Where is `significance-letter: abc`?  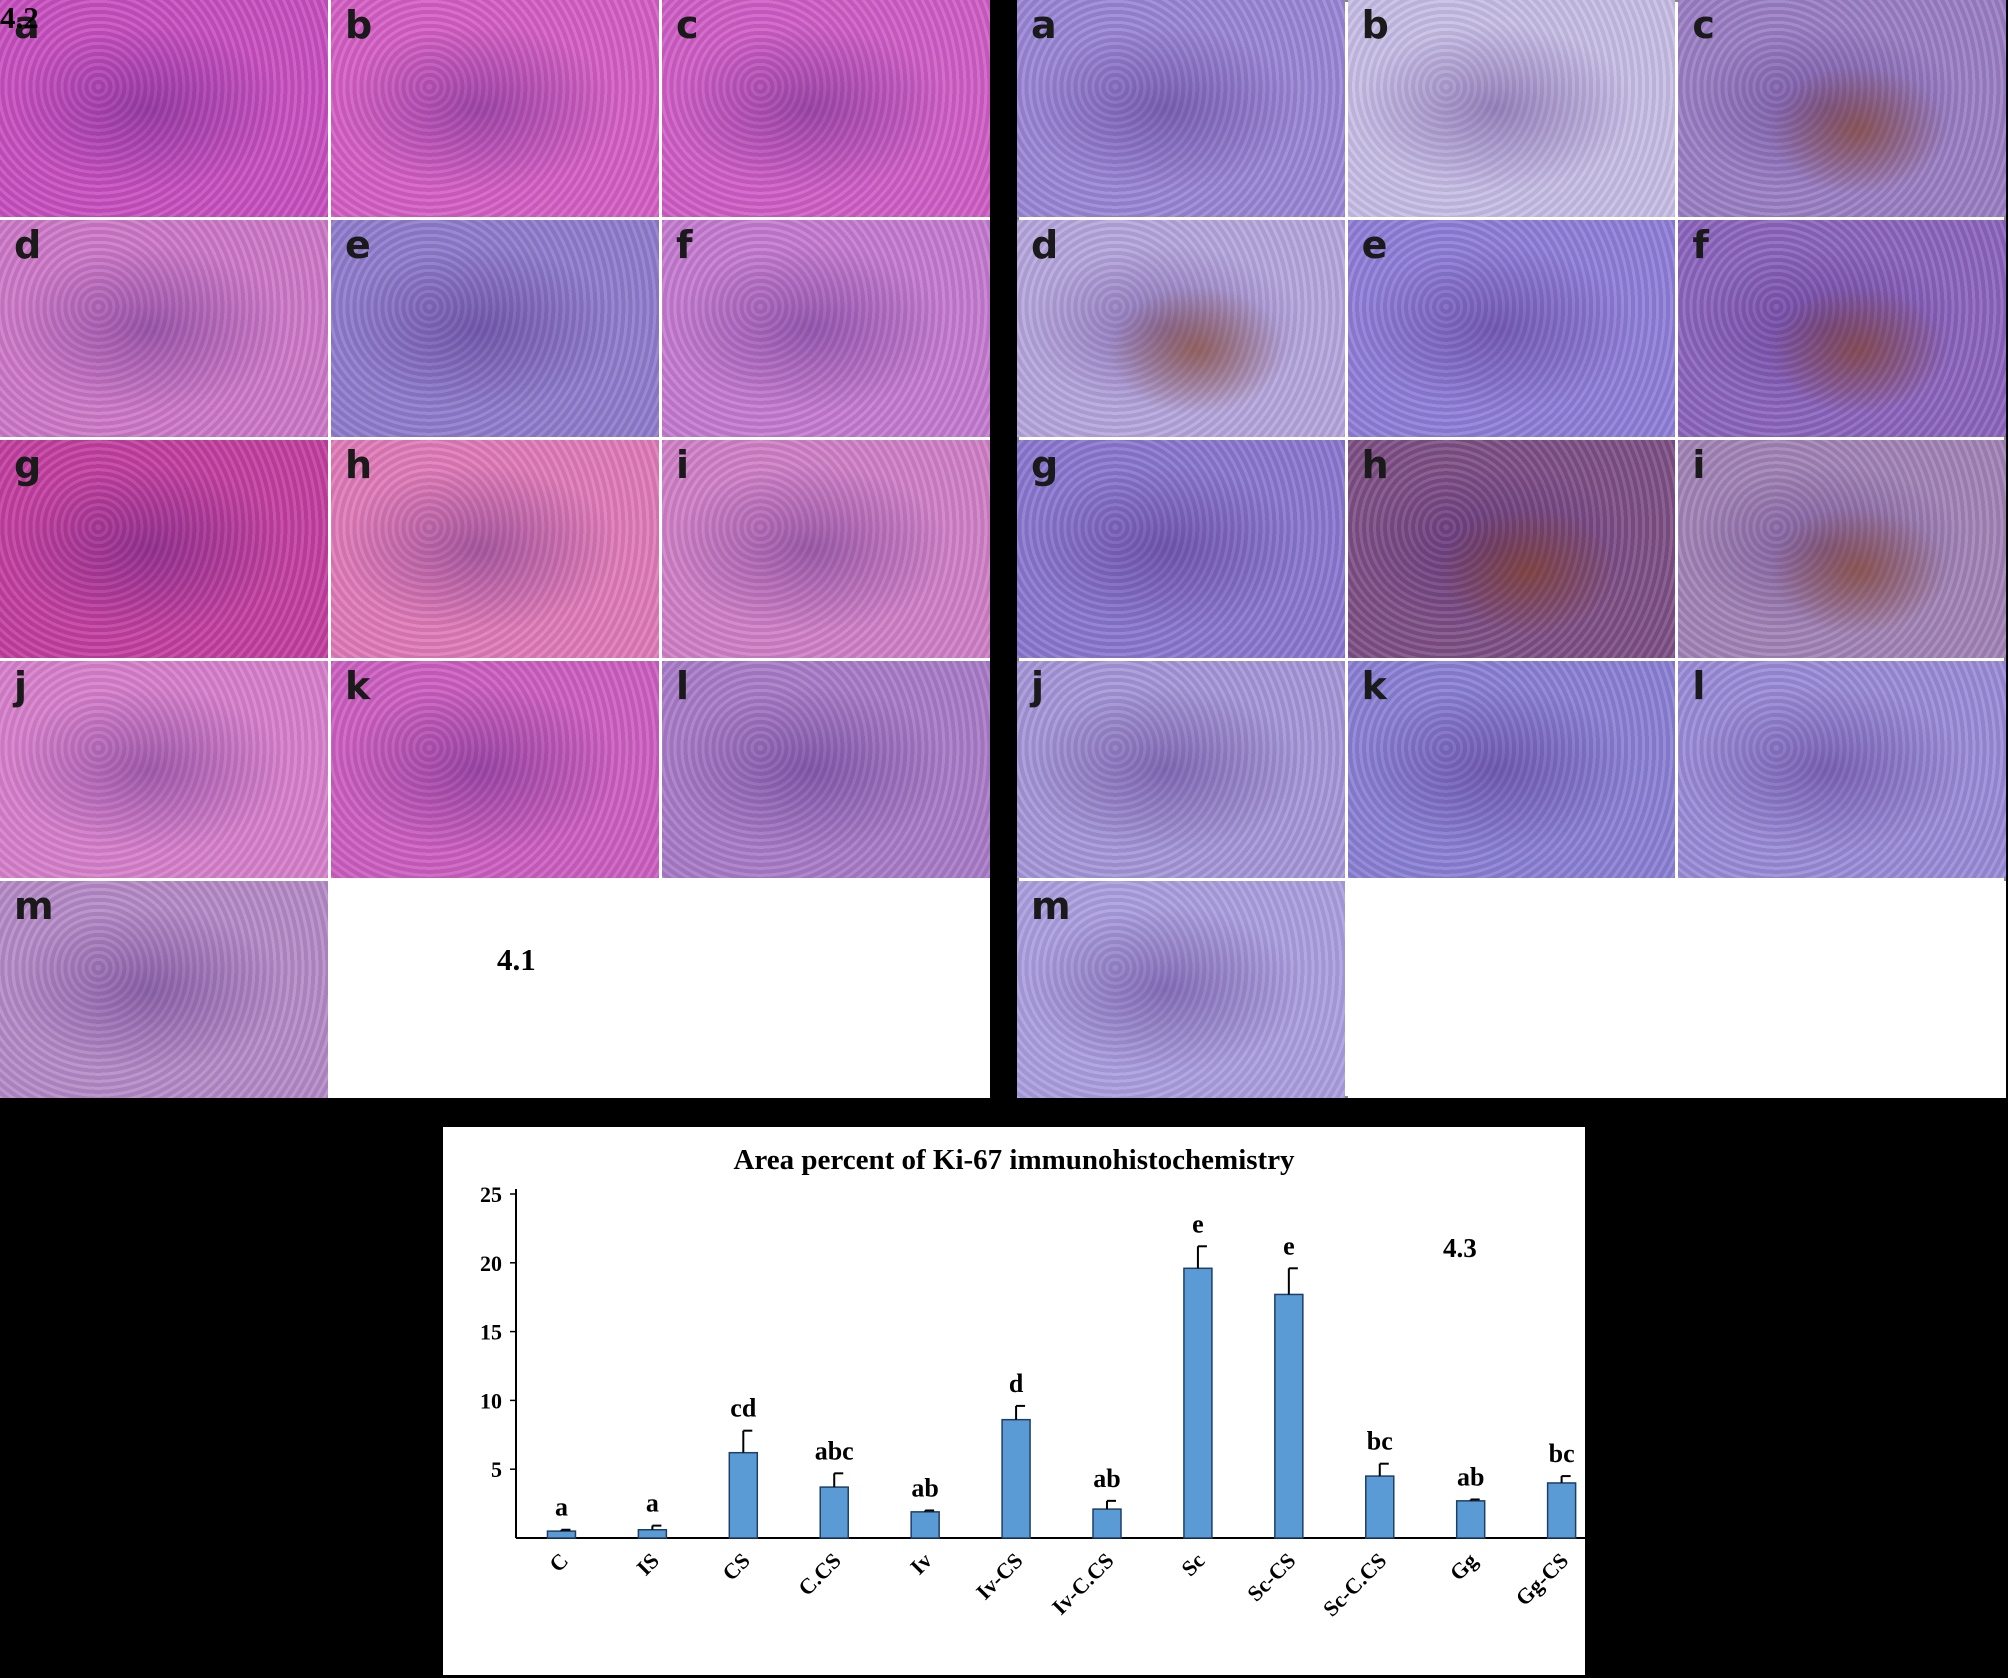
significance-letter: abc is located at coordinates (834, 1450).